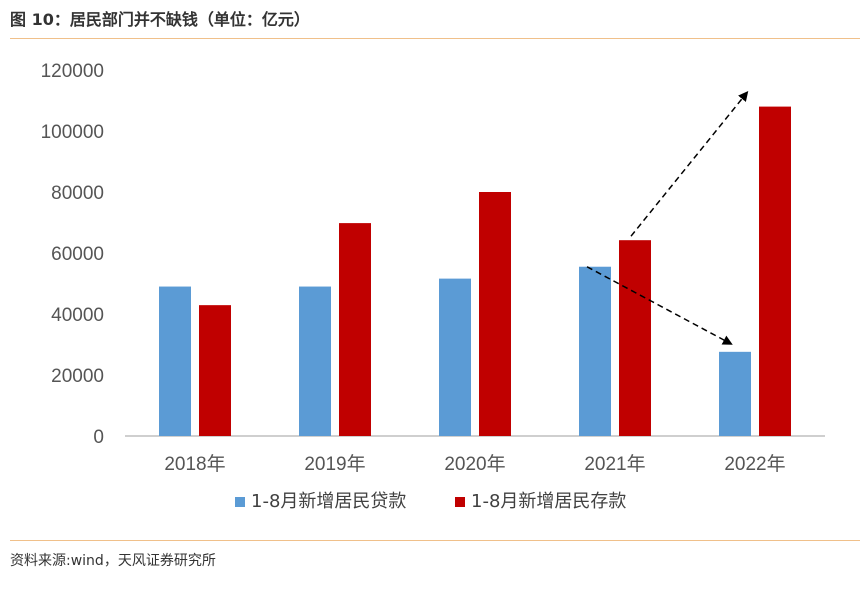 The image size is (865, 592). Describe the element at coordinates (113, 561) in the screenshot. I see `source-note: 资料来源:wind，天风证券研究所` at that location.